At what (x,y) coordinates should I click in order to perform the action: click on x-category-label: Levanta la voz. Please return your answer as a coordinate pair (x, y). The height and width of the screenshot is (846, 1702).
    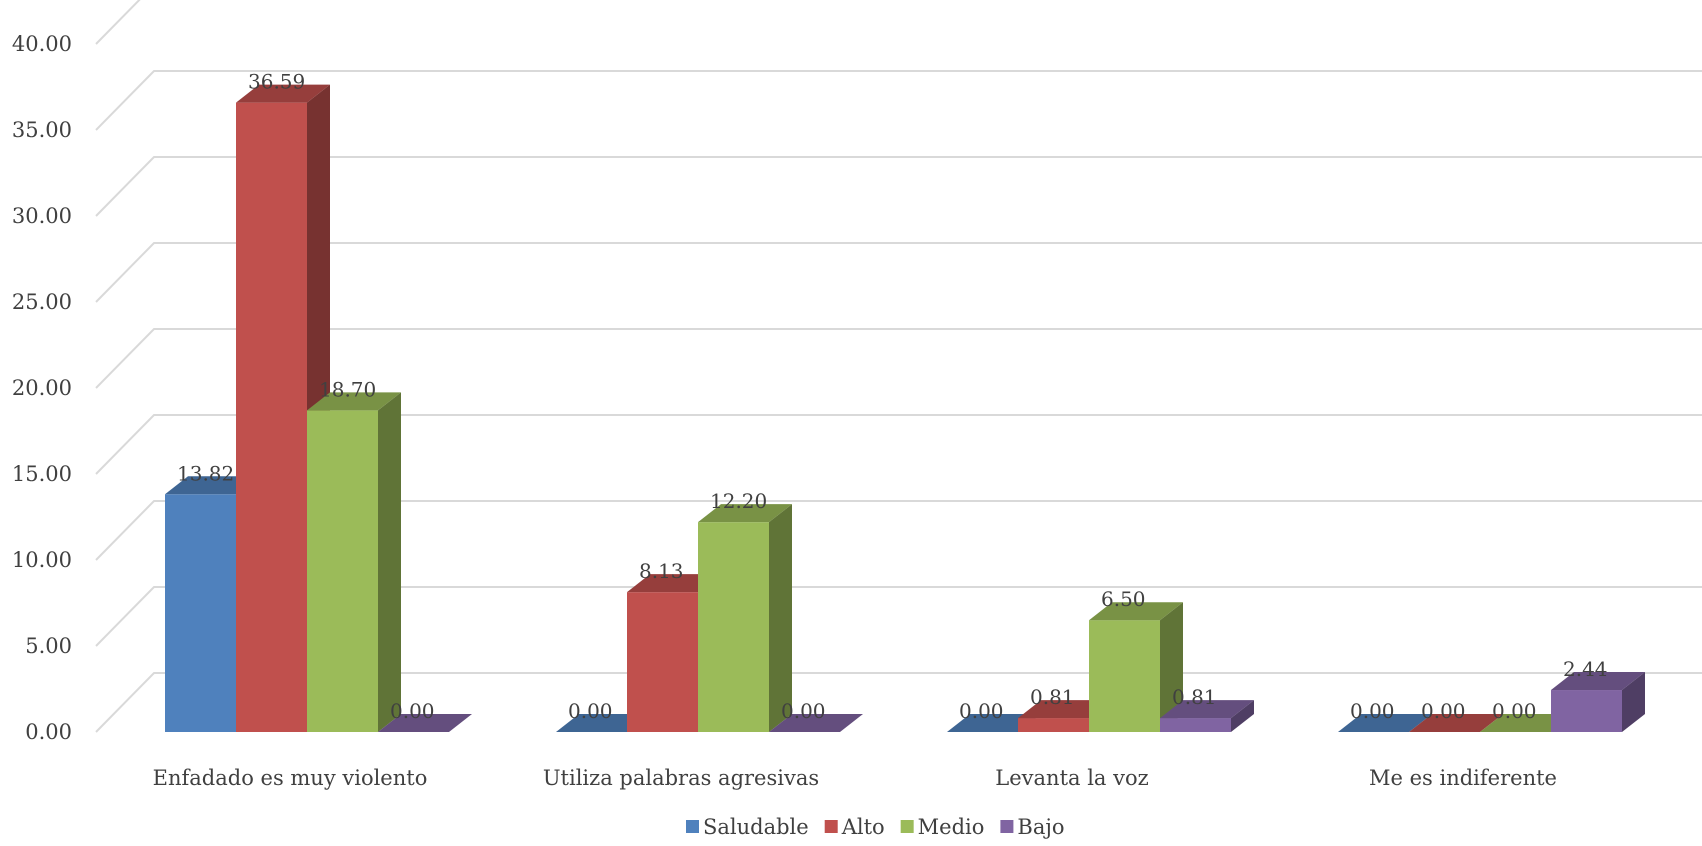
    Looking at the image, I should click on (1071, 778).